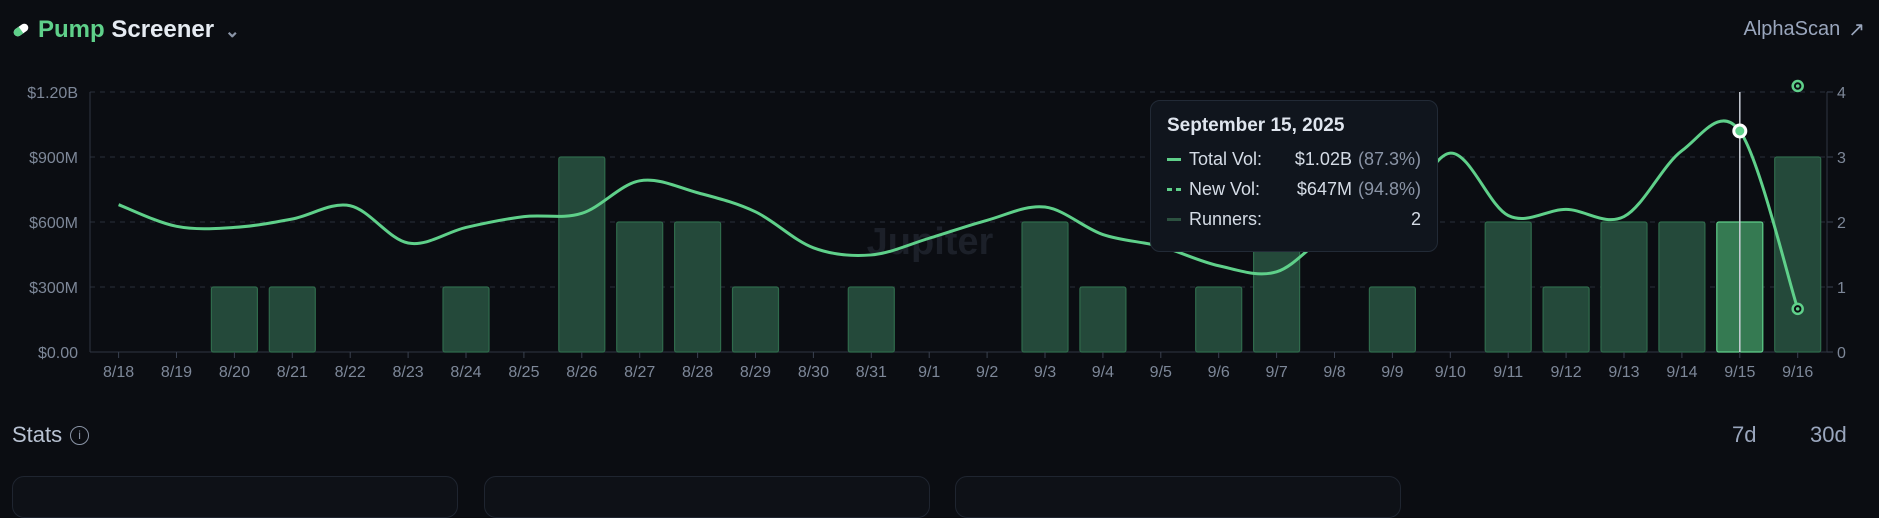 The height and width of the screenshot is (518, 1879). Describe the element at coordinates (1450, 372) in the screenshot. I see `x-axis-tick: 9/10` at that location.